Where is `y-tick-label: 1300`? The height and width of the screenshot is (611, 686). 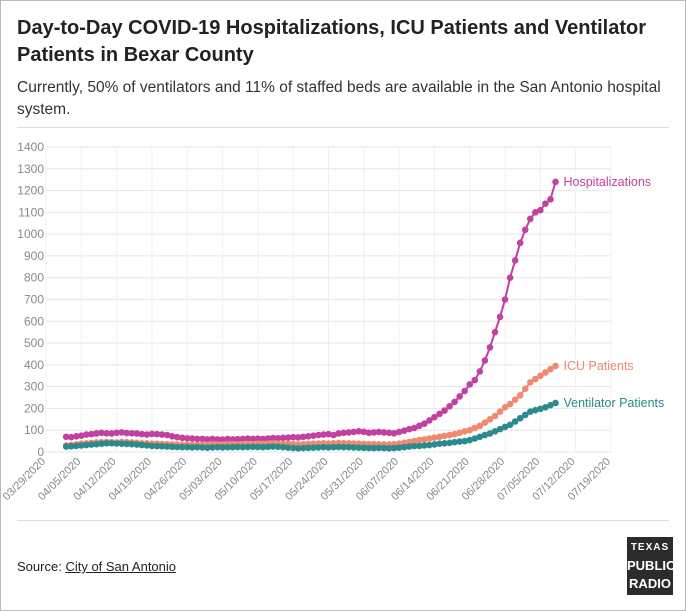 y-tick-label: 1300 is located at coordinates (30, 169).